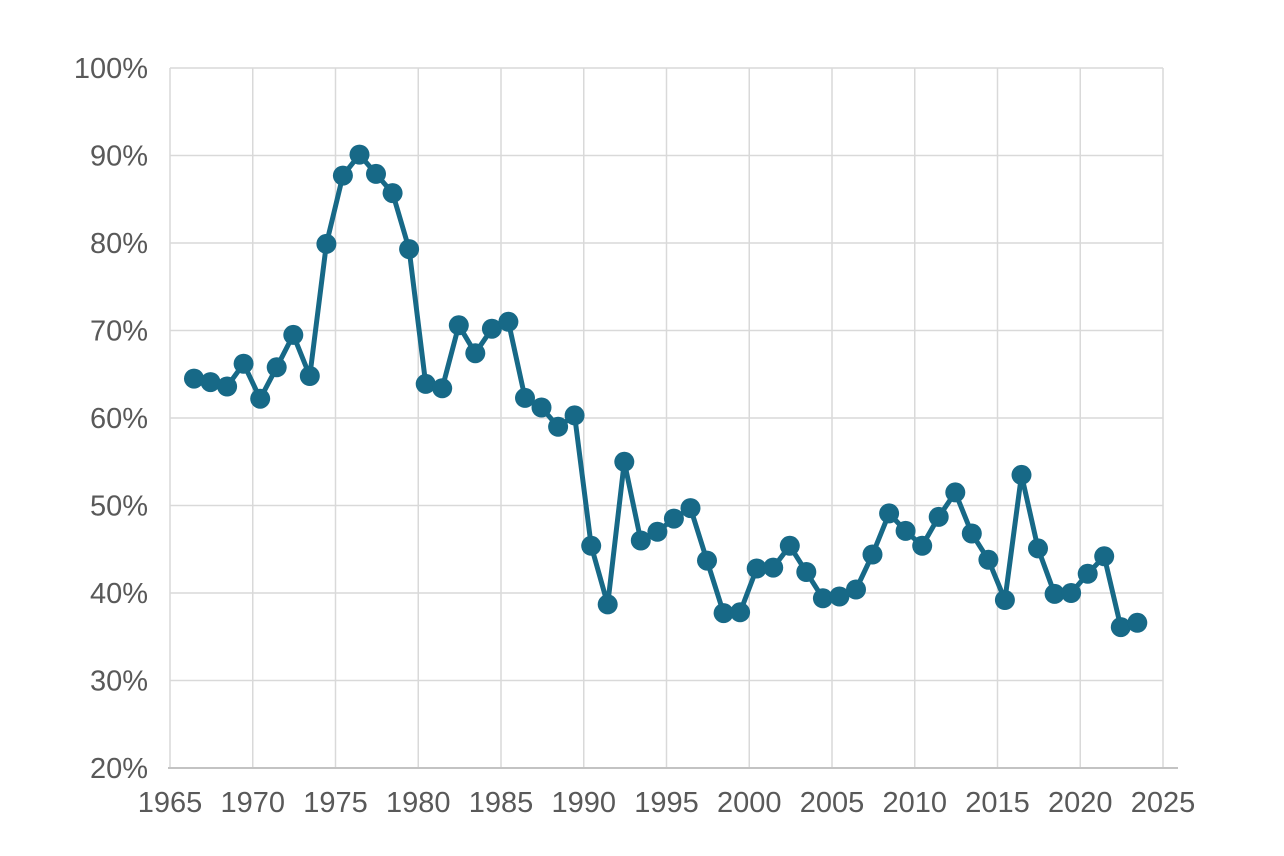 The height and width of the screenshot is (856, 1284). What do you see at coordinates (119, 332) in the screenshot?
I see `y-tick-label: 70%` at bounding box center [119, 332].